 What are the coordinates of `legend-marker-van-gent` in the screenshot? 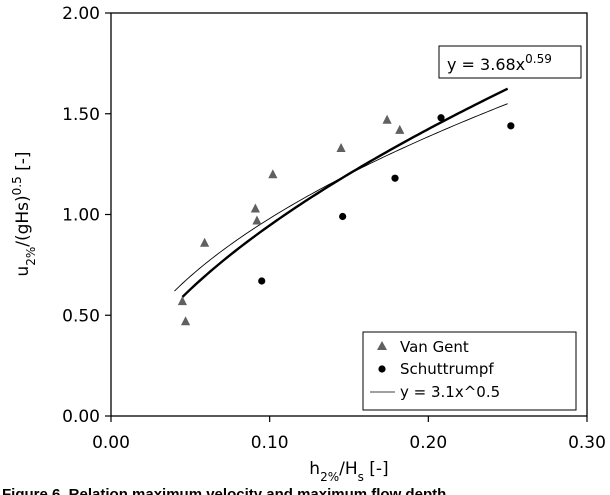 It's located at (382, 345).